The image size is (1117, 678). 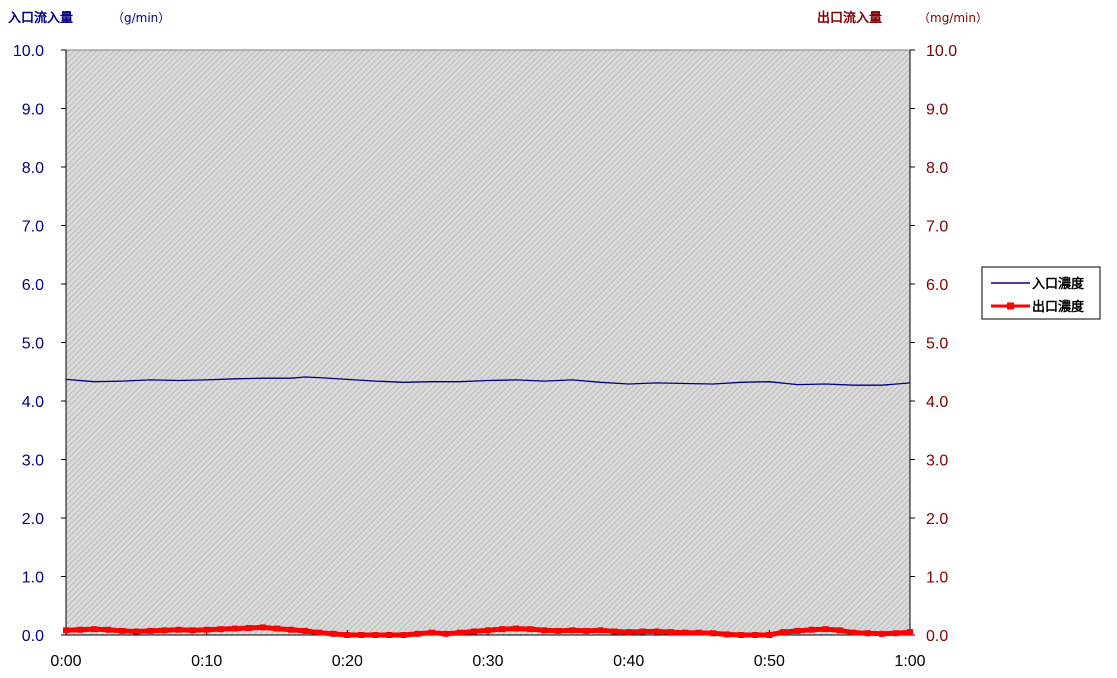 I want to click on left-tick-label: 2.0, so click(x=33, y=519).